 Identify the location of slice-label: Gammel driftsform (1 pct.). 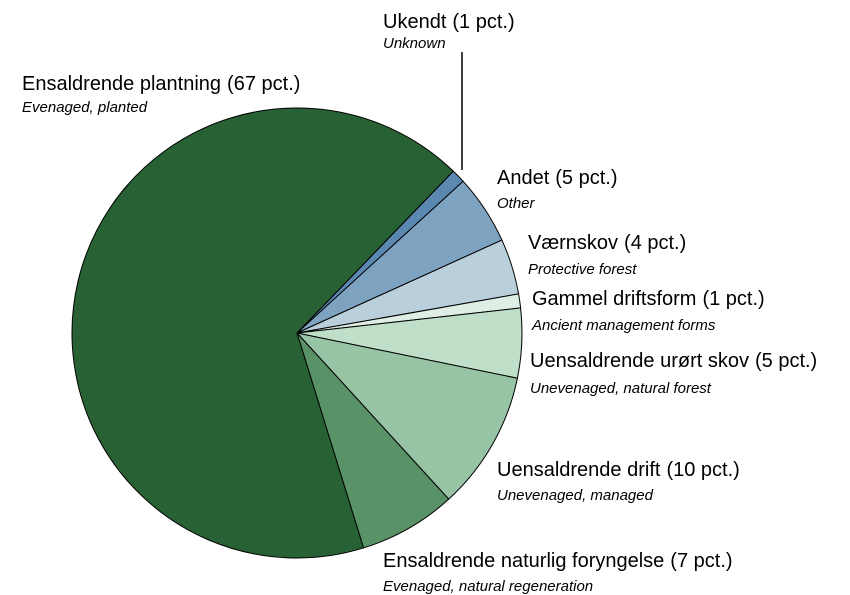
(648, 299).